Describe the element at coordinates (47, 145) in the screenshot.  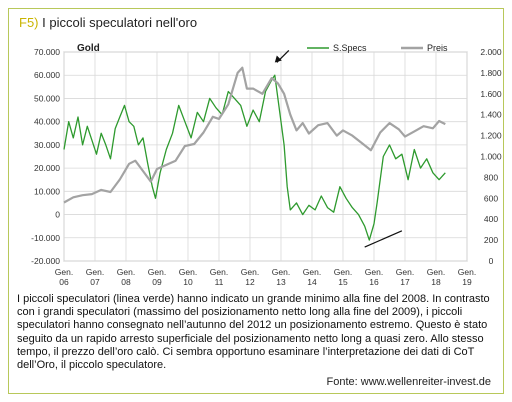
I see `y-left-tick-label: 30.000` at that location.